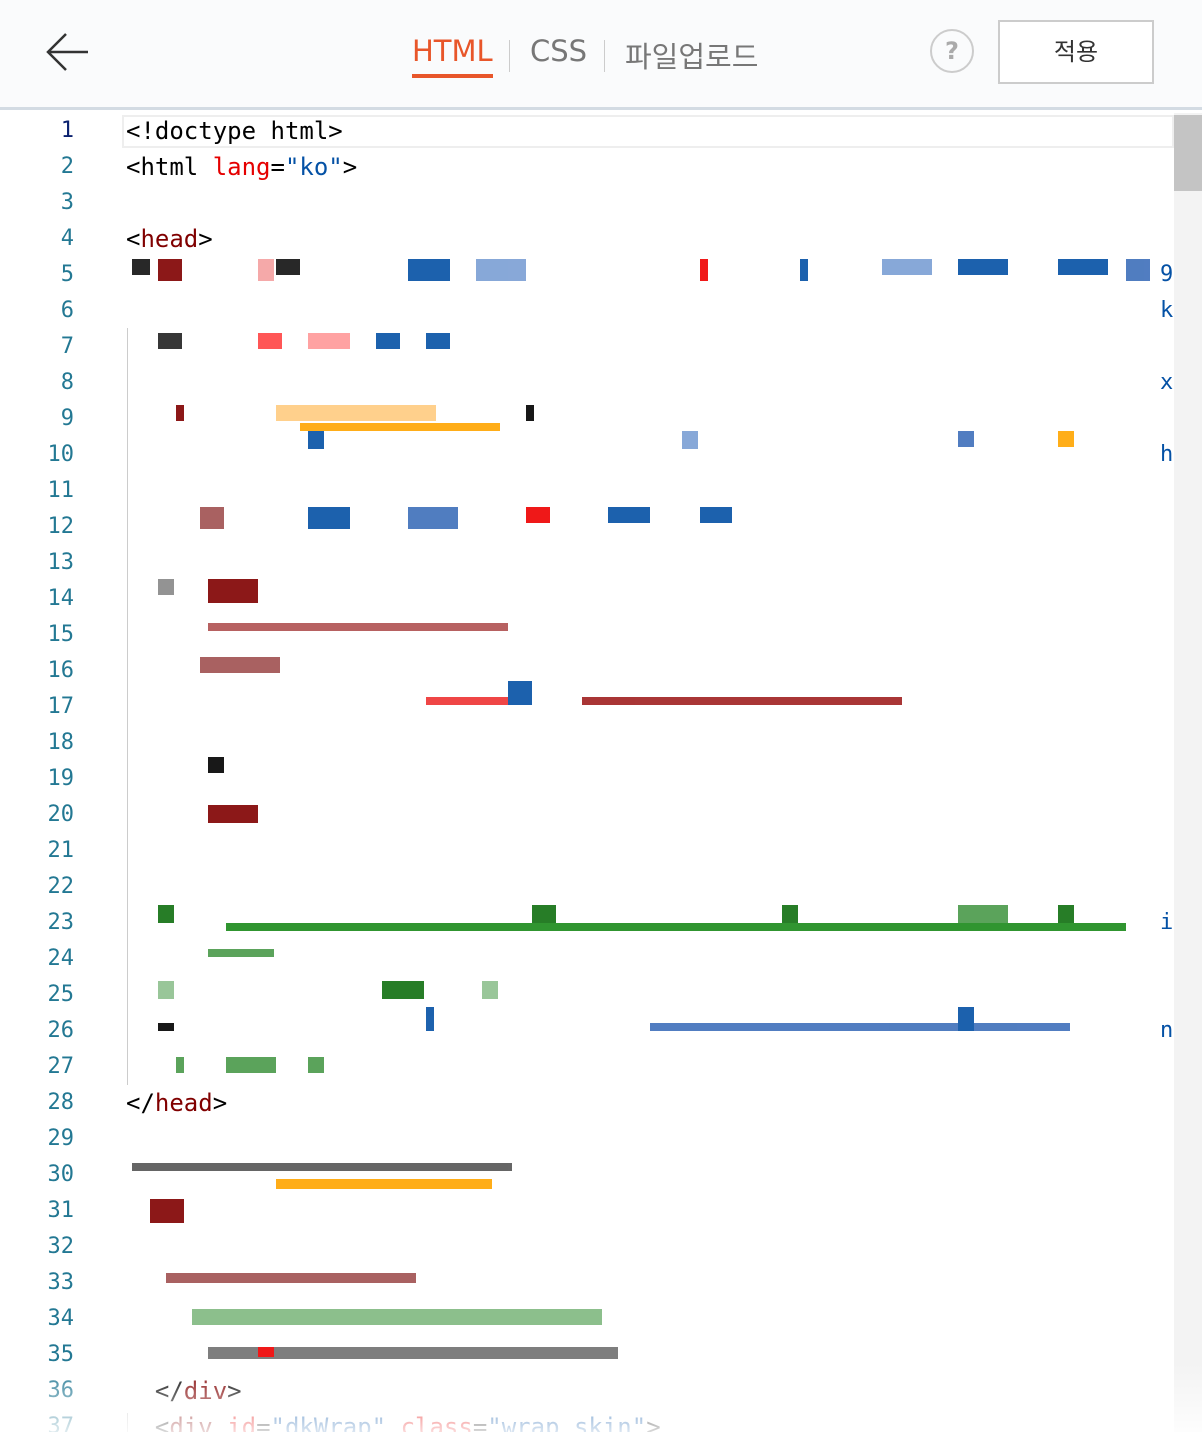  What do you see at coordinates (61, 706) in the screenshot?
I see `line-number: 17` at bounding box center [61, 706].